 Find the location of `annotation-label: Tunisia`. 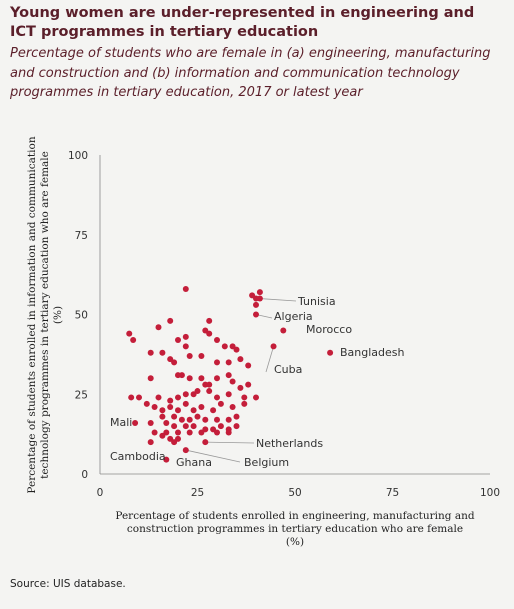

annotation-label: Tunisia is located at coordinates (316, 301).